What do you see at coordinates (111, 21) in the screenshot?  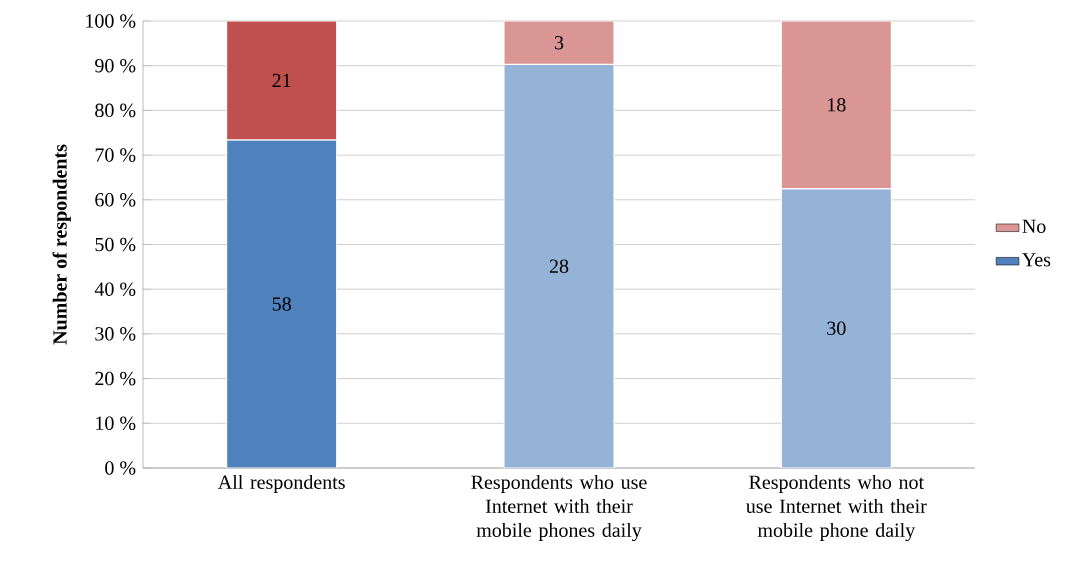 I see `y-tick-label: 100 %` at bounding box center [111, 21].